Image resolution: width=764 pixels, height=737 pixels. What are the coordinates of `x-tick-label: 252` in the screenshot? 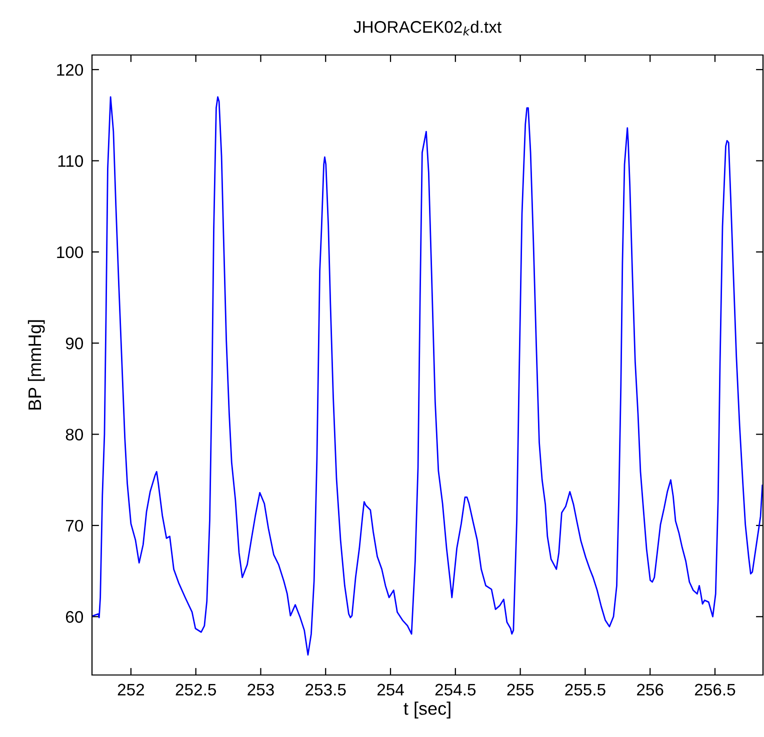 It's located at (131, 690).